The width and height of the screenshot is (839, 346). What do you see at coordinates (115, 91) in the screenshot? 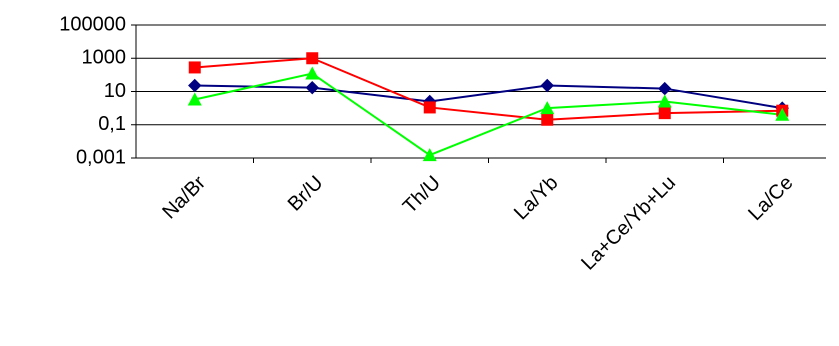
I see `y-tick-label: 10` at bounding box center [115, 91].